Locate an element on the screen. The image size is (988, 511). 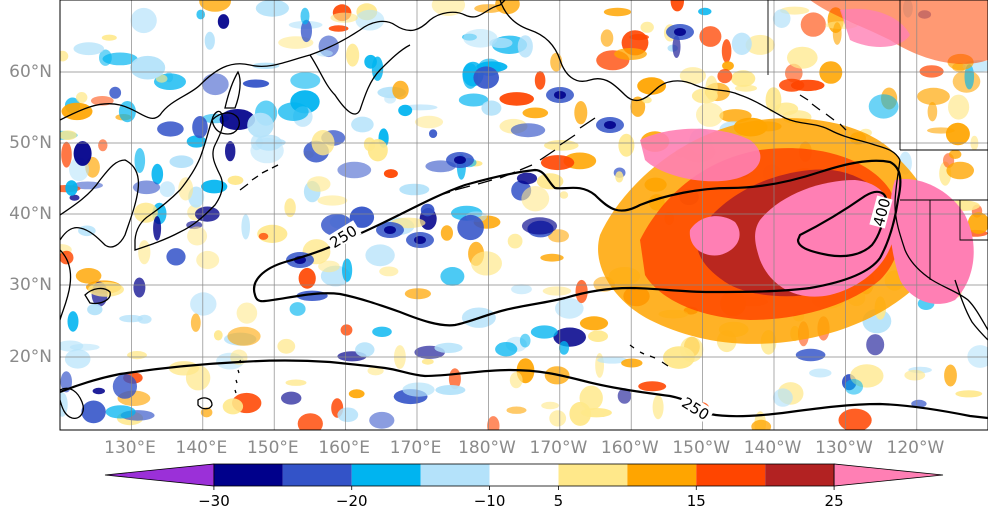
lon-label: 160°E is located at coordinates (344, 448).